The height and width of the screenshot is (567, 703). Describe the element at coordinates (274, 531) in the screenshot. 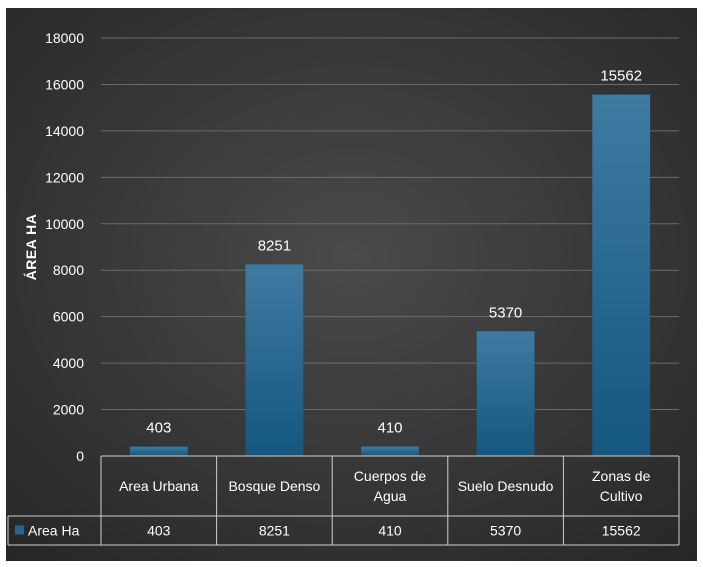

I see `table-value: 8251` at that location.